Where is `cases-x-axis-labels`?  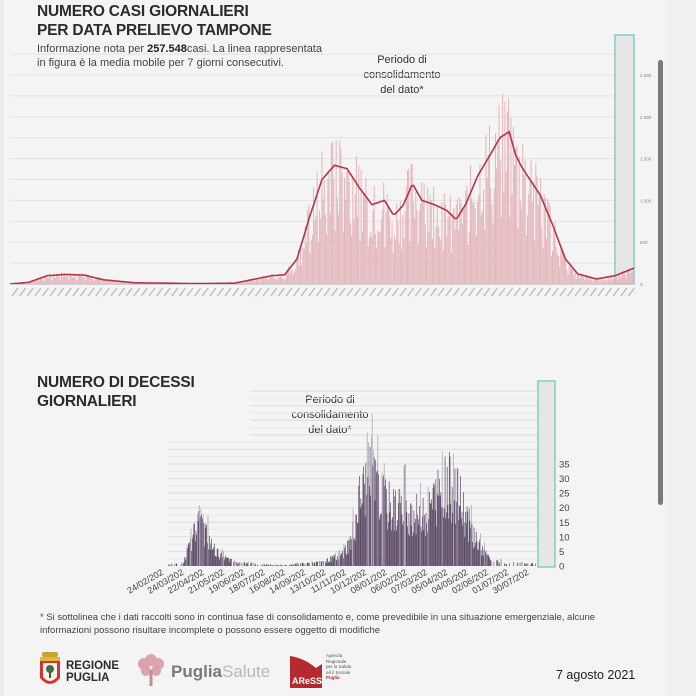 cases-x-axis-labels is located at coordinates (323, 292).